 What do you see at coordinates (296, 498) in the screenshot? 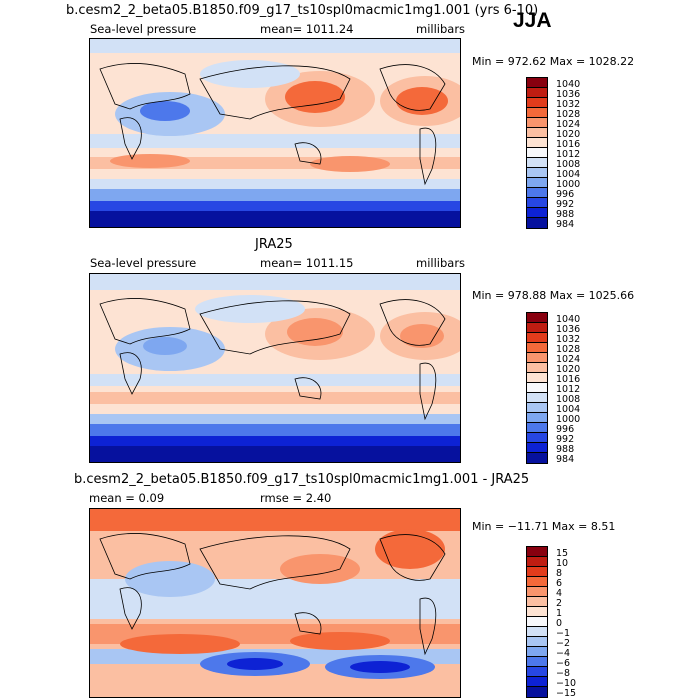
I see `panel3-rmse: rmse = 2.40` at bounding box center [296, 498].